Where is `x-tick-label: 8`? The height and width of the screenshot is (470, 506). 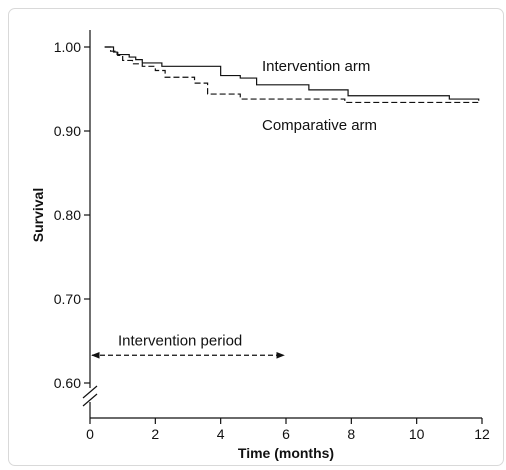 x-tick-label: 8 is located at coordinates (351, 434).